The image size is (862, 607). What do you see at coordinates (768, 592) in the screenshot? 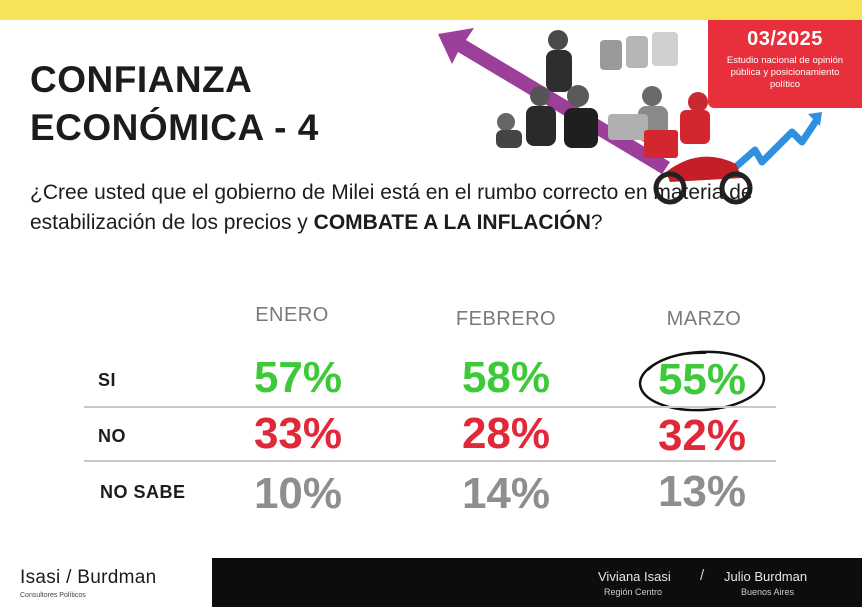
I see `author-region-2: Buenos Aires` at bounding box center [768, 592].